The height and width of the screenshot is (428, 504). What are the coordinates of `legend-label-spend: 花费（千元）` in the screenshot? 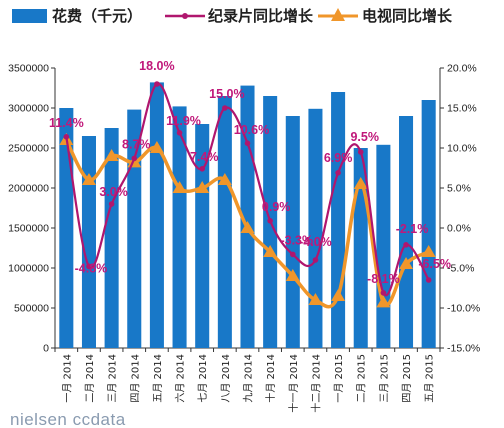 It's located at (97, 16).